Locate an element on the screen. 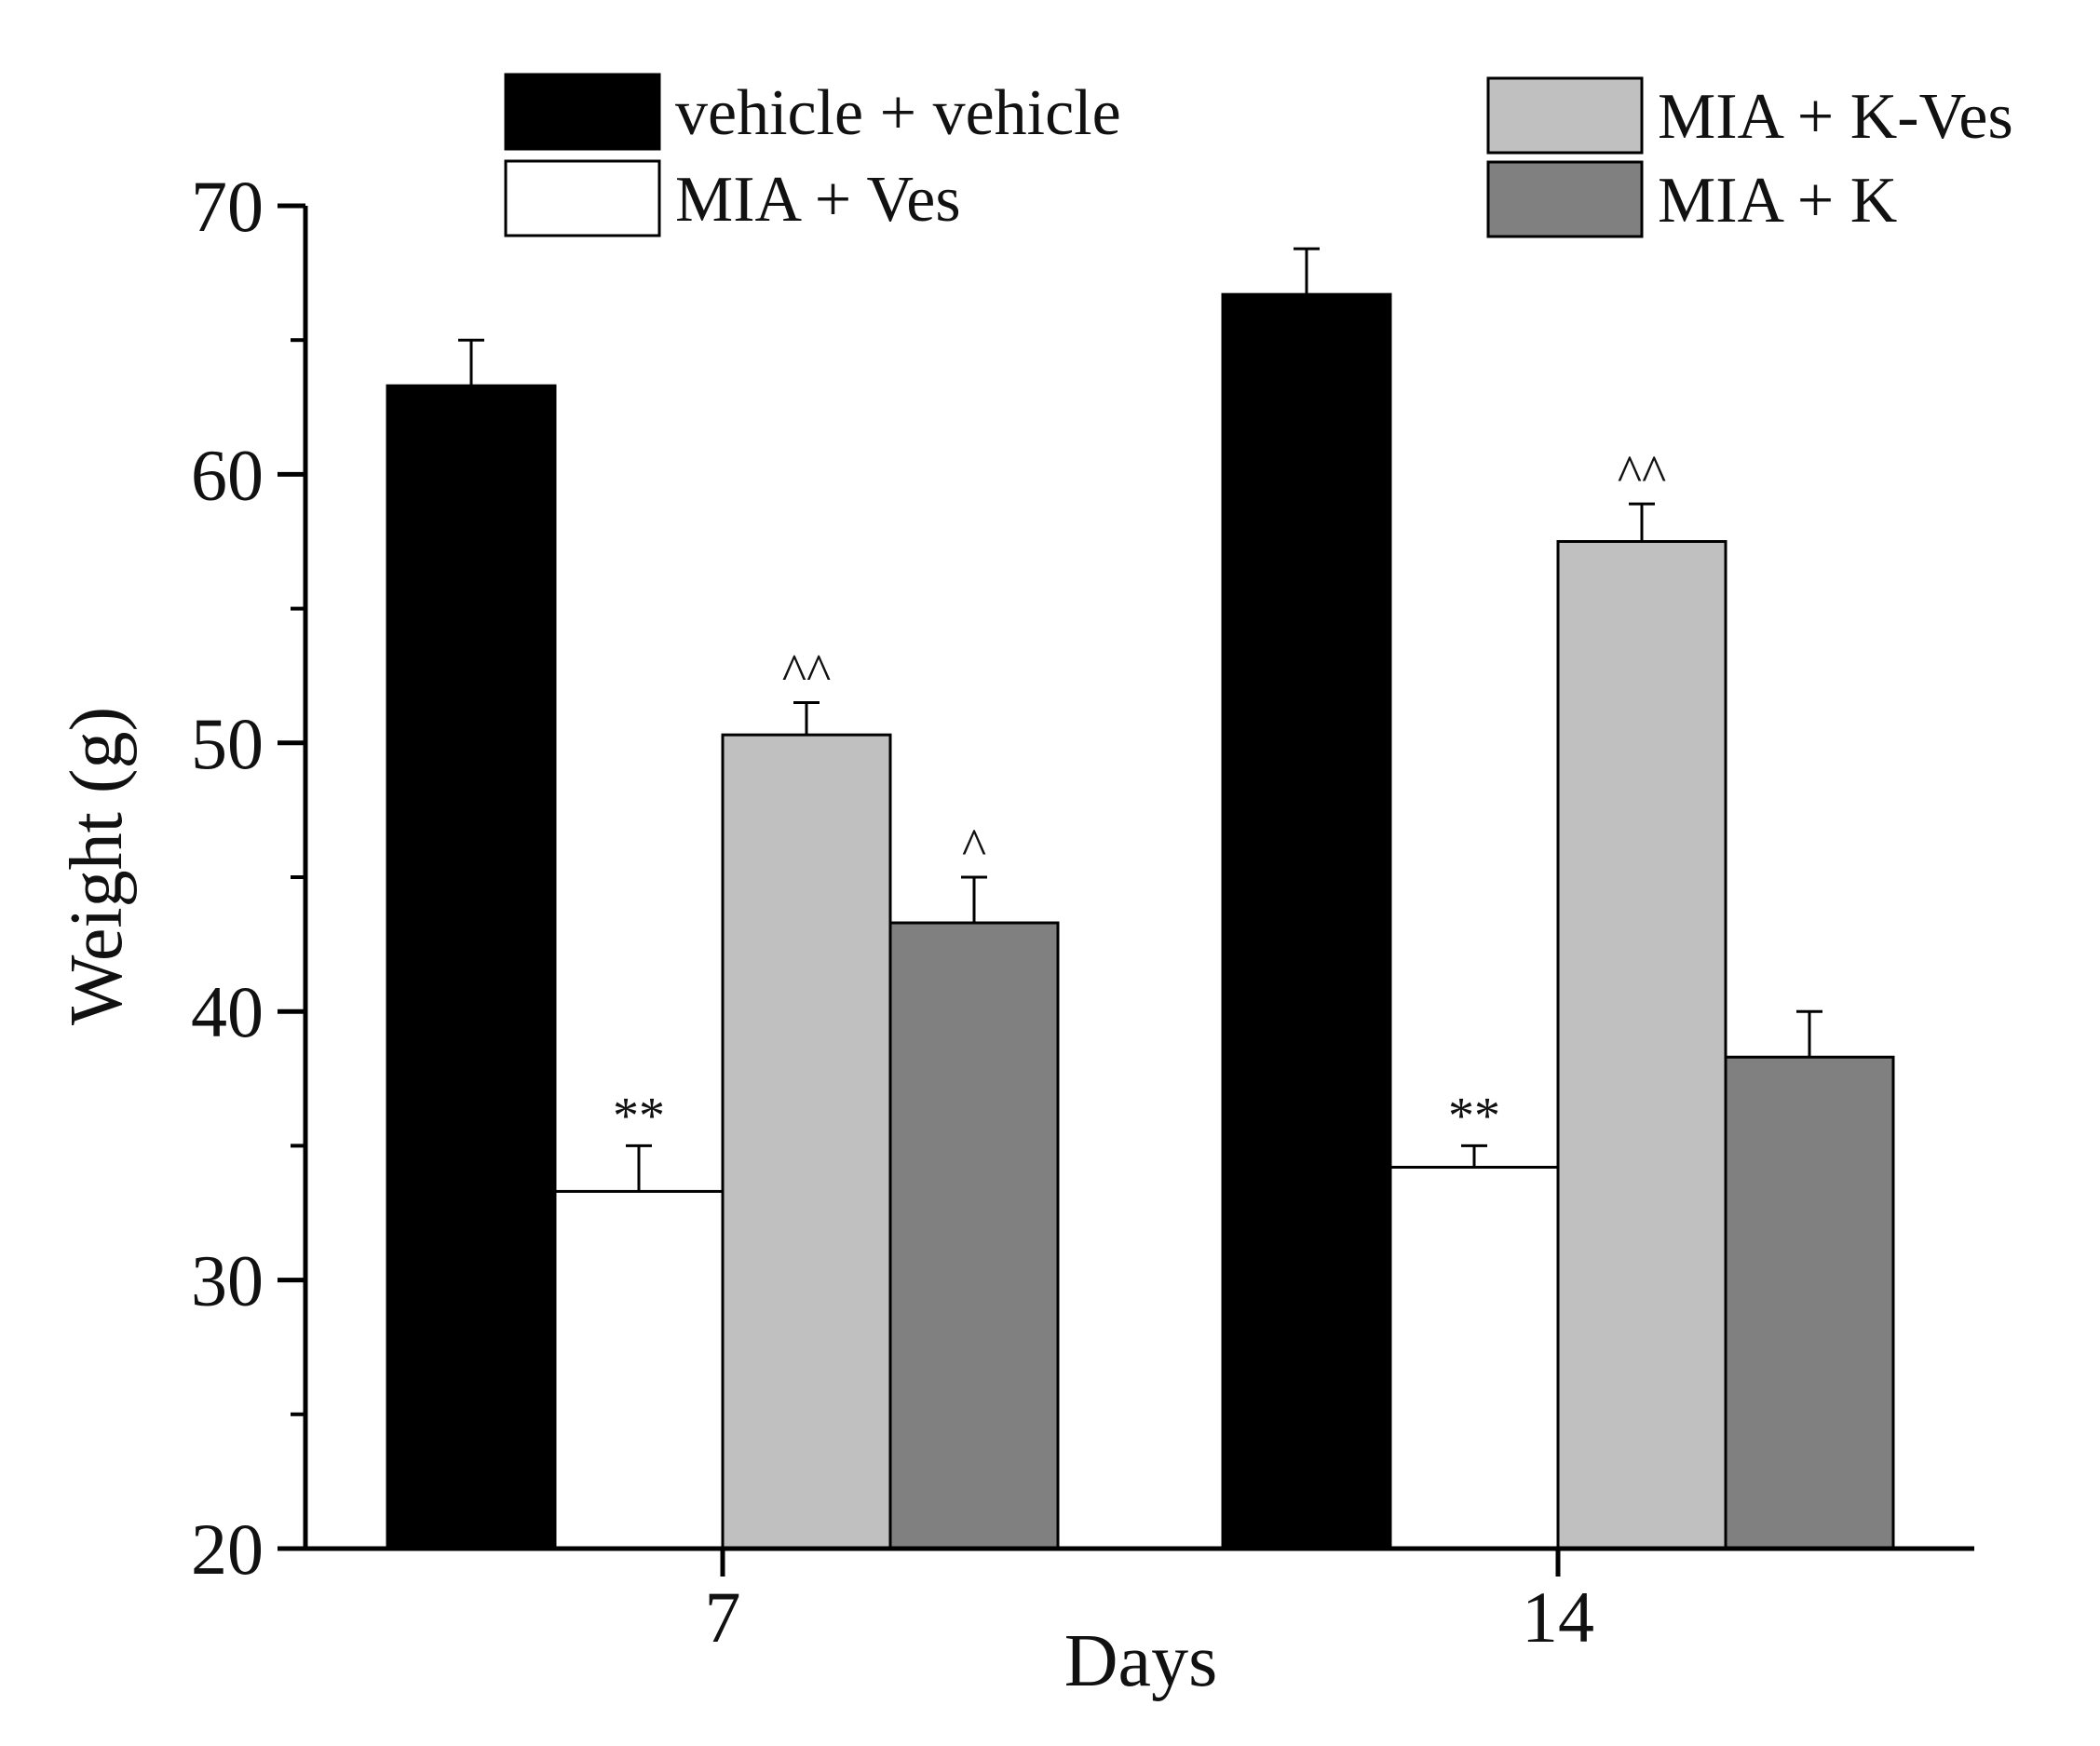 The width and height of the screenshot is (2100, 1746). legend-swatch-mia-ves is located at coordinates (582, 198).